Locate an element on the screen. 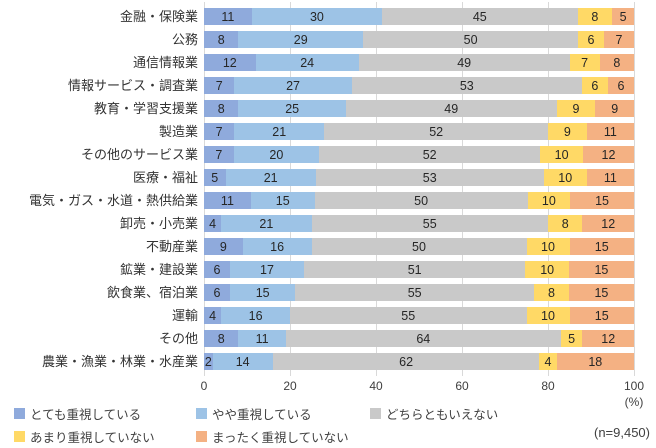 The image size is (656, 448). bar-row: その他 8 11 64 5 12 is located at coordinates (328, 338).